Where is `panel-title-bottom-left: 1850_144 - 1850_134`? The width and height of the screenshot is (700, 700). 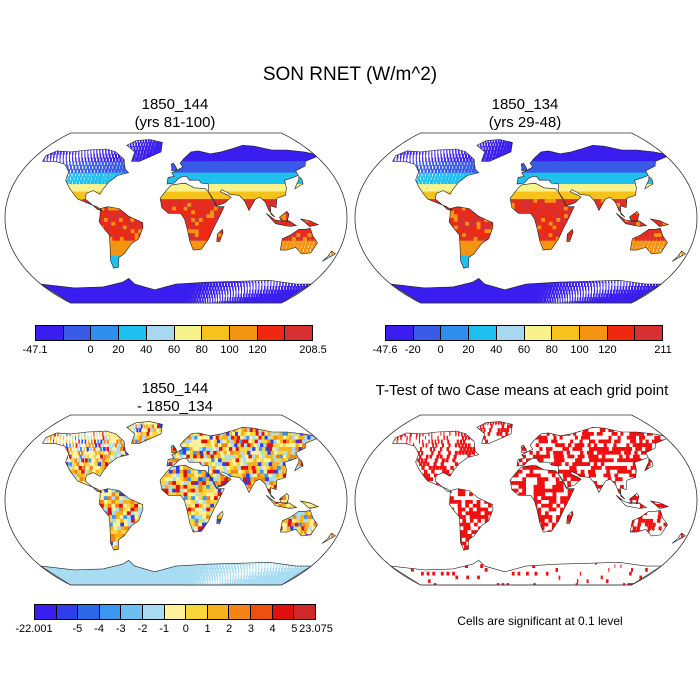
panel-title-bottom-left: 1850_144 - 1850_134 is located at coordinates (175, 398).